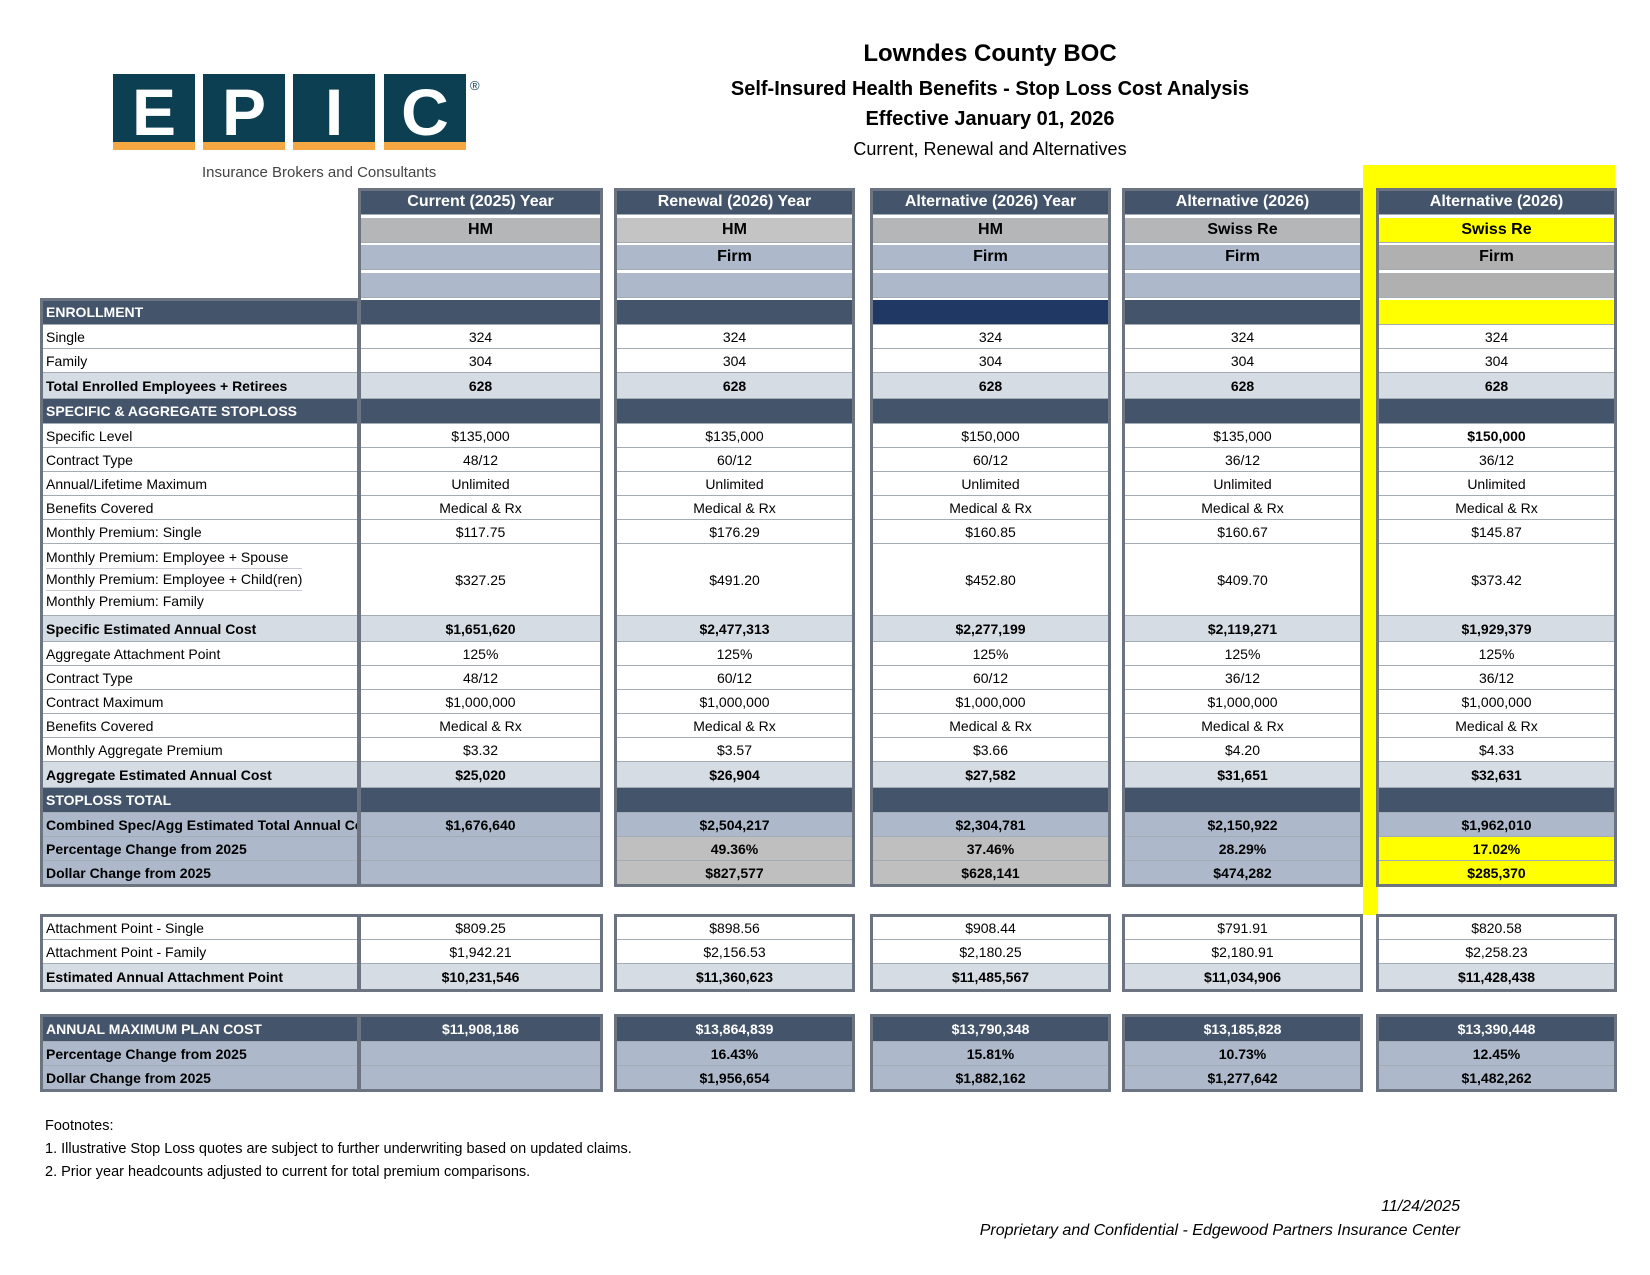 Image resolution: width=1650 pixels, height=1275 pixels. What do you see at coordinates (990, 1078) in the screenshot?
I see `value-cell: $1,882,162` at bounding box center [990, 1078].